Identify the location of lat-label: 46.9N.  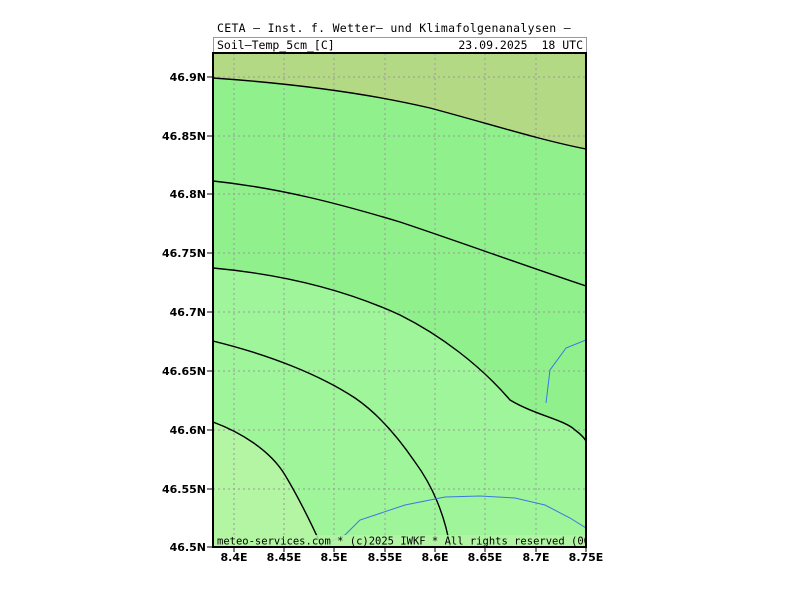
(188, 77).